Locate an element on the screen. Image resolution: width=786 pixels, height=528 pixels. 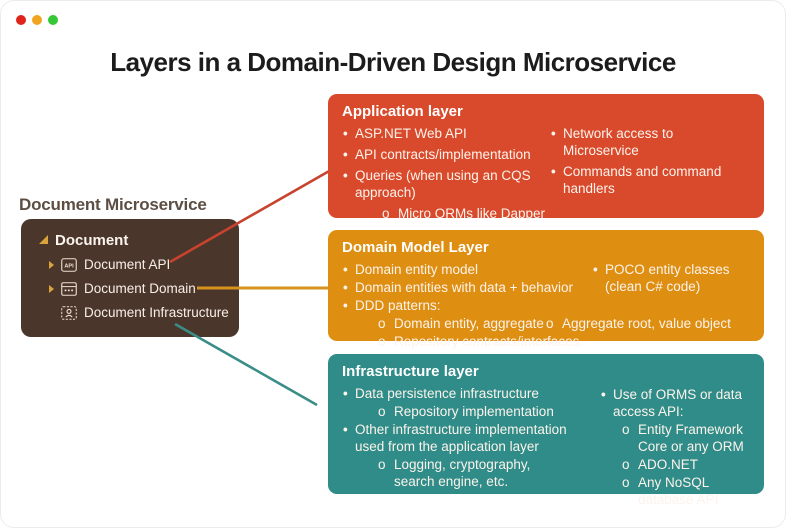
svg-text: API is located at coordinates (69, 266).